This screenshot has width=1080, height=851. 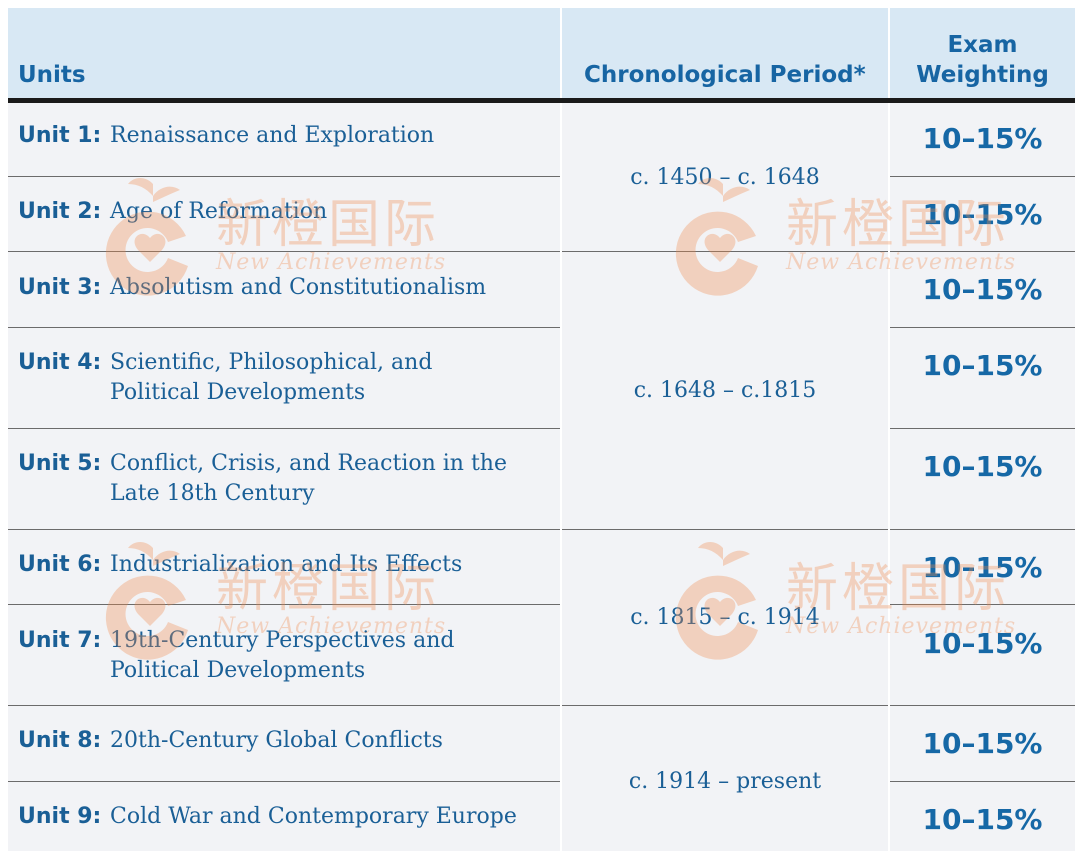 What do you see at coordinates (52, 75) in the screenshot?
I see `units-header: Units` at bounding box center [52, 75].